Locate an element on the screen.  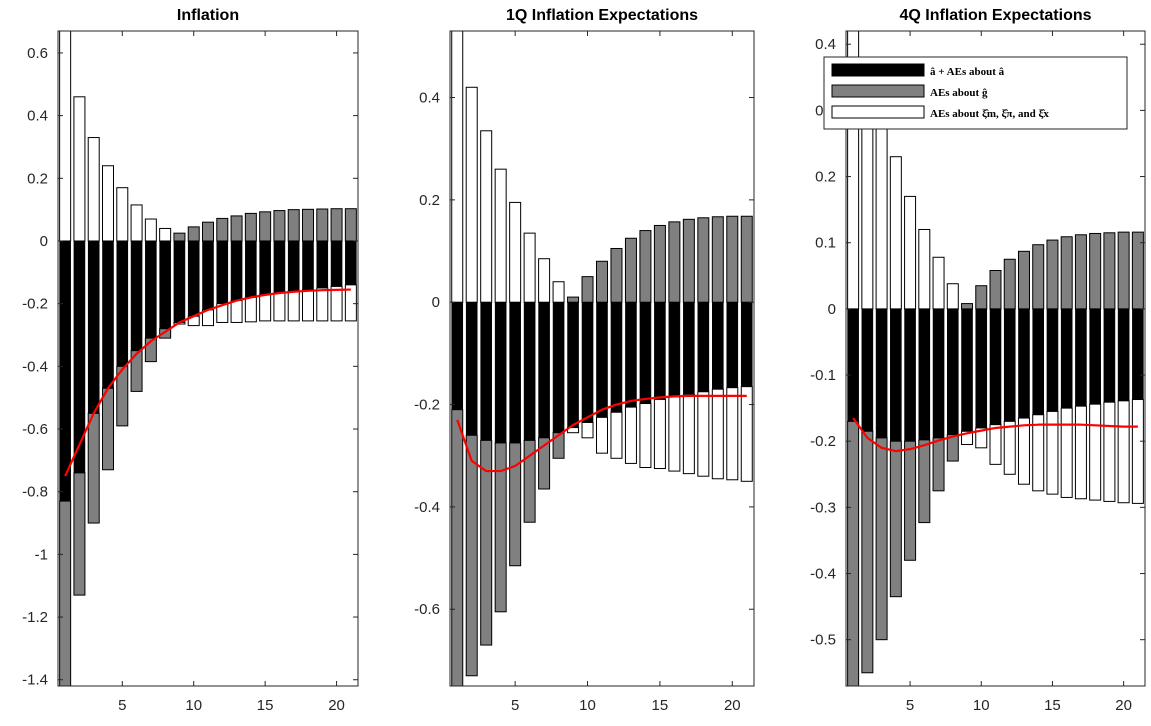
bar-series2-x10 is located at coordinates (193, 234).